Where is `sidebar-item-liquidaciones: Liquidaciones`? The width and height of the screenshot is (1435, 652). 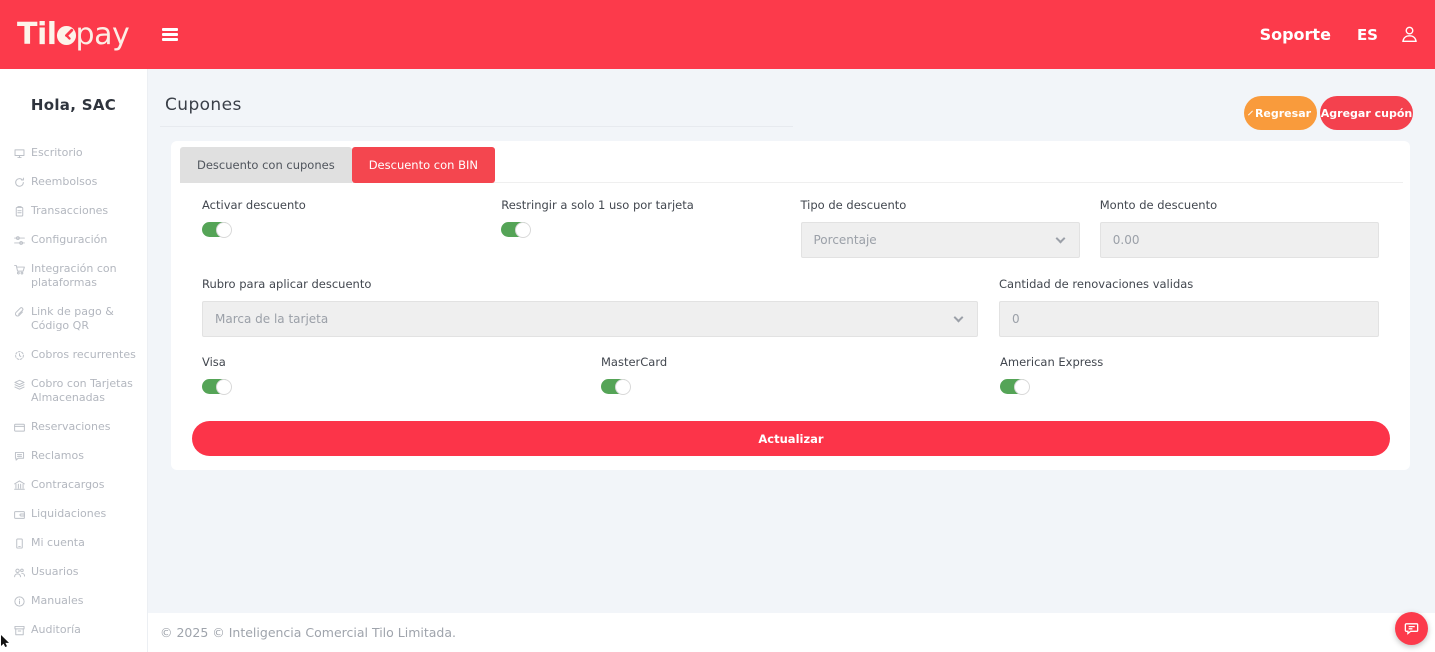 sidebar-item-liquidaciones: Liquidaciones is located at coordinates (73, 514).